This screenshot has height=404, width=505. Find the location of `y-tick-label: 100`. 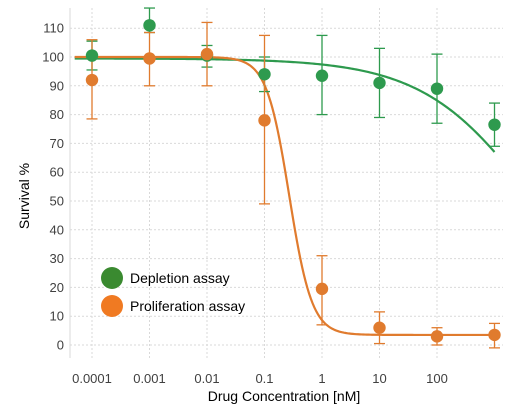

y-tick-label: 100 is located at coordinates (53, 57).